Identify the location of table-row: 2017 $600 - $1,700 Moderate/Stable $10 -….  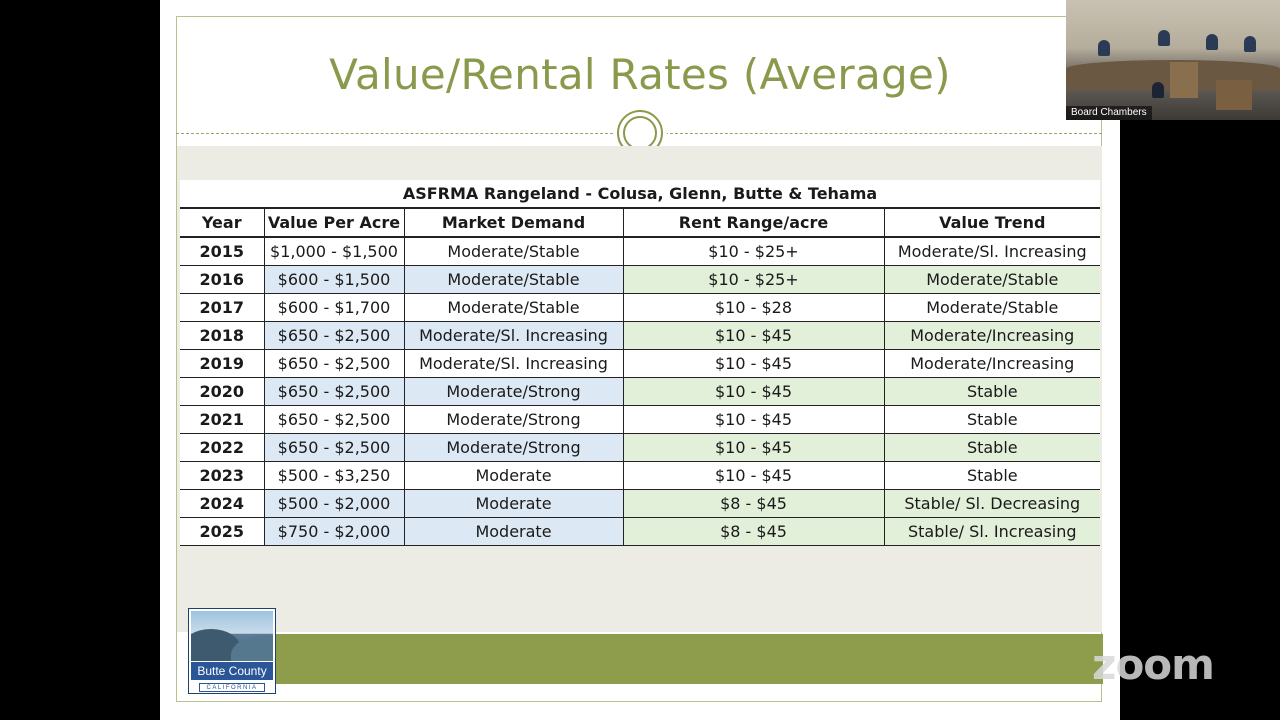
(640, 307).